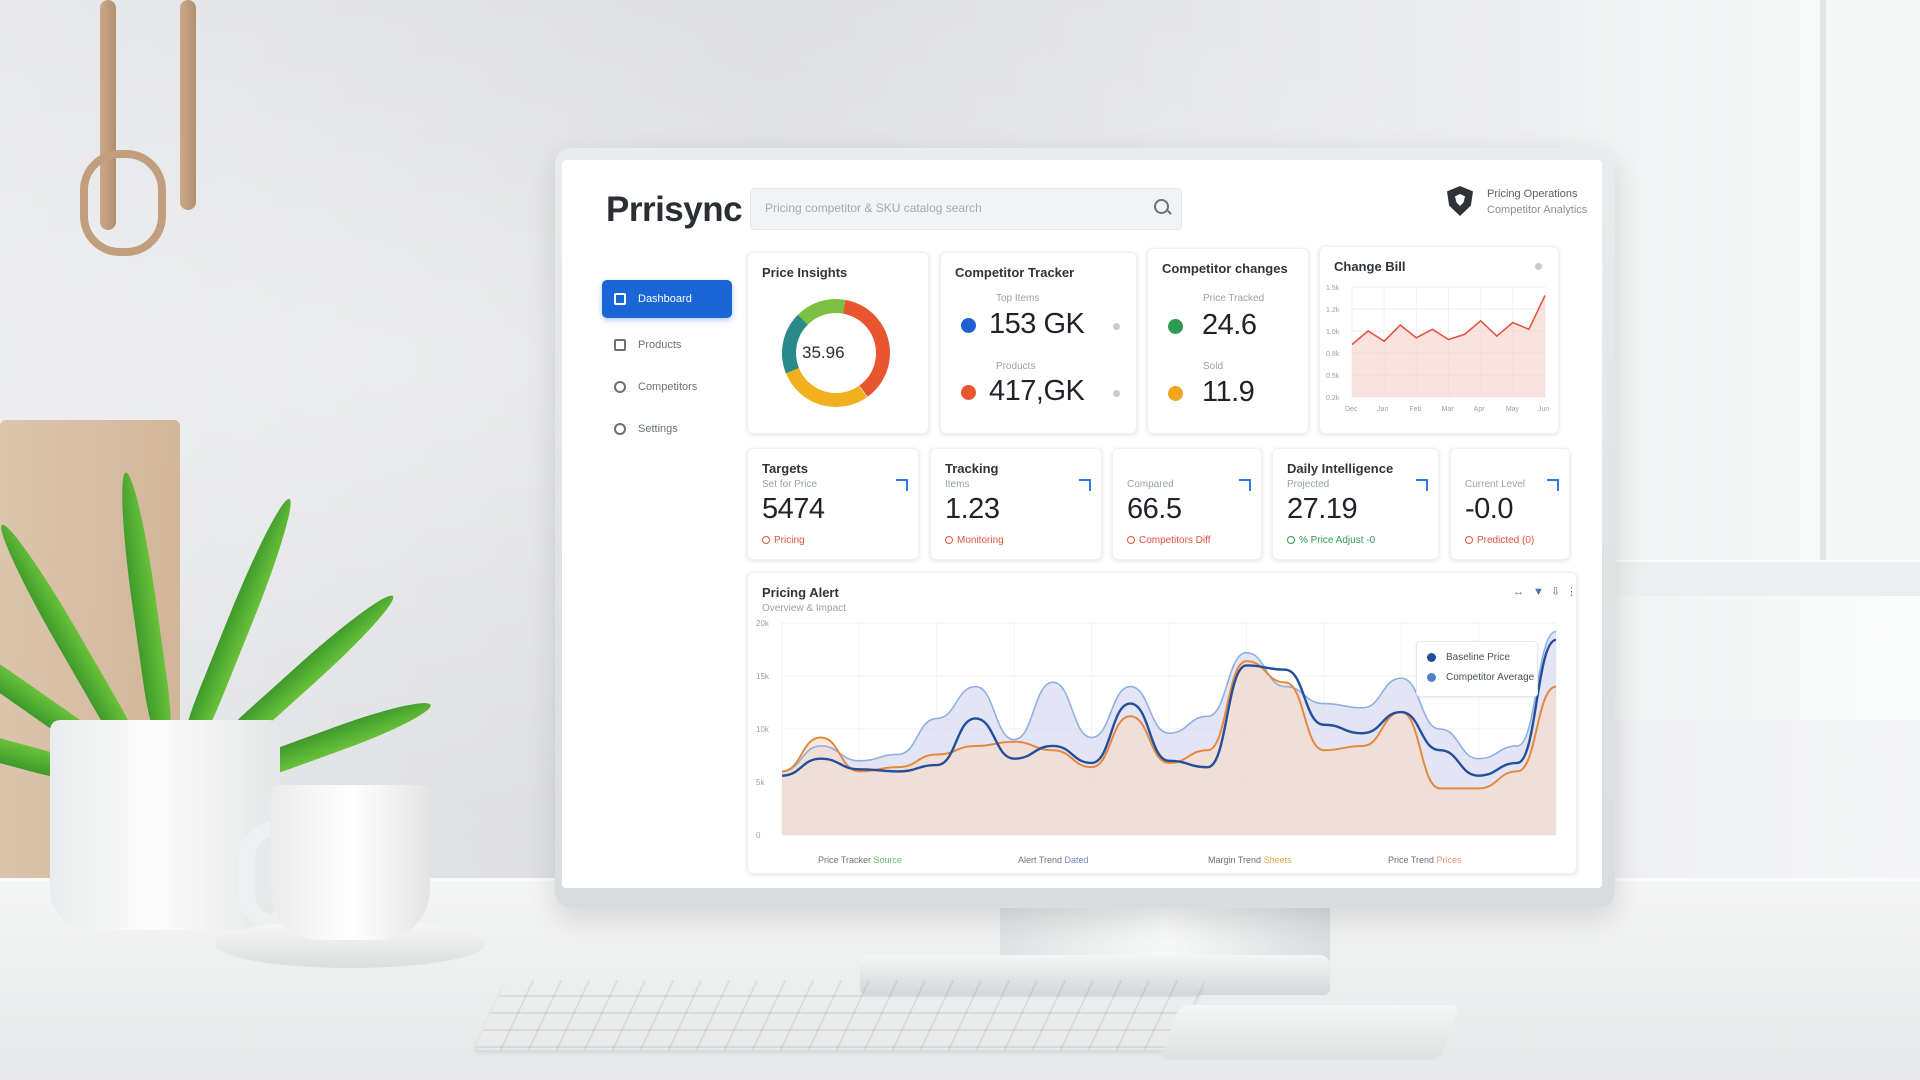 Image resolution: width=1920 pixels, height=1080 pixels. I want to click on keyboard, so click(840, 1015).